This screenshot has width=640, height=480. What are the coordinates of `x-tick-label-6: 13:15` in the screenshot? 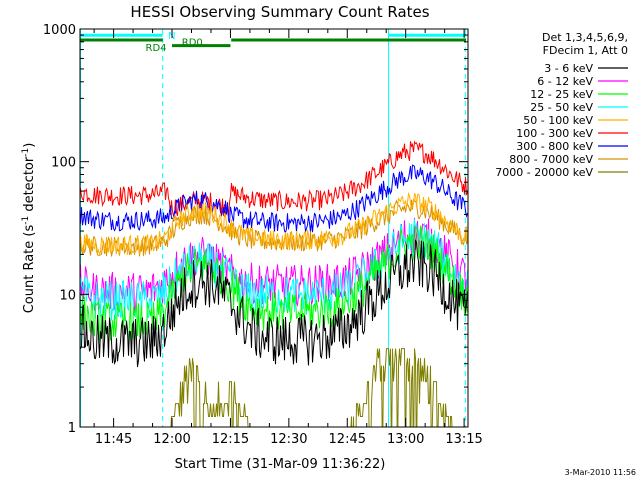 It's located at (463, 439).